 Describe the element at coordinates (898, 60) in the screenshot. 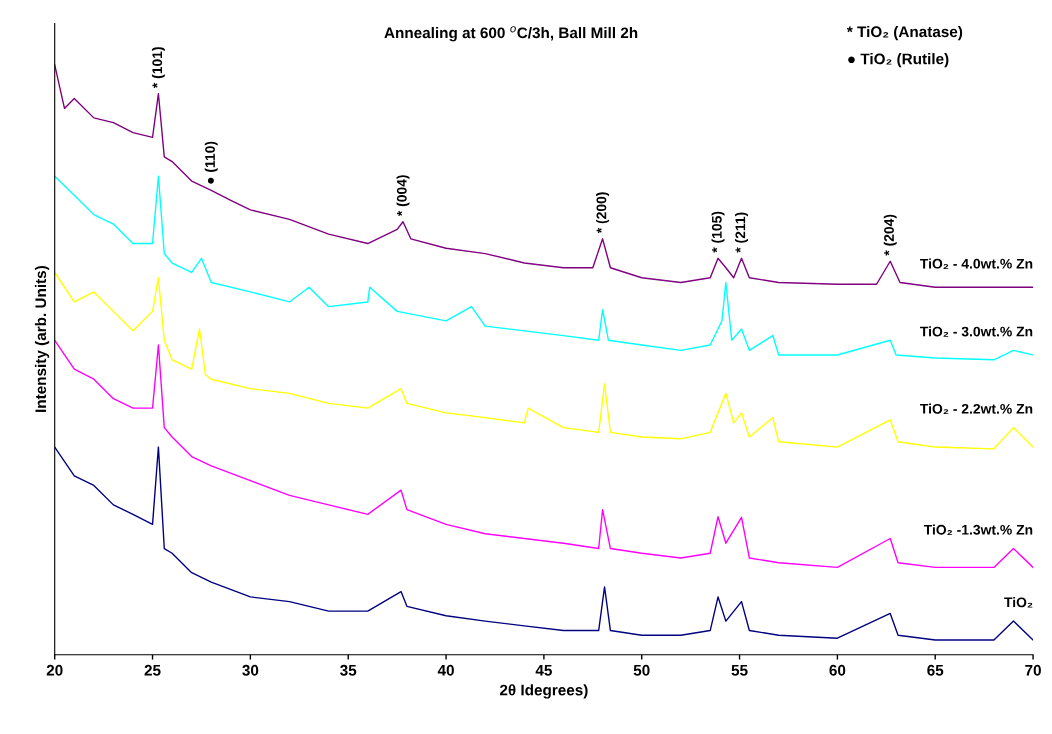

I see `annotation: ● TiO₂ (Rutile)` at that location.